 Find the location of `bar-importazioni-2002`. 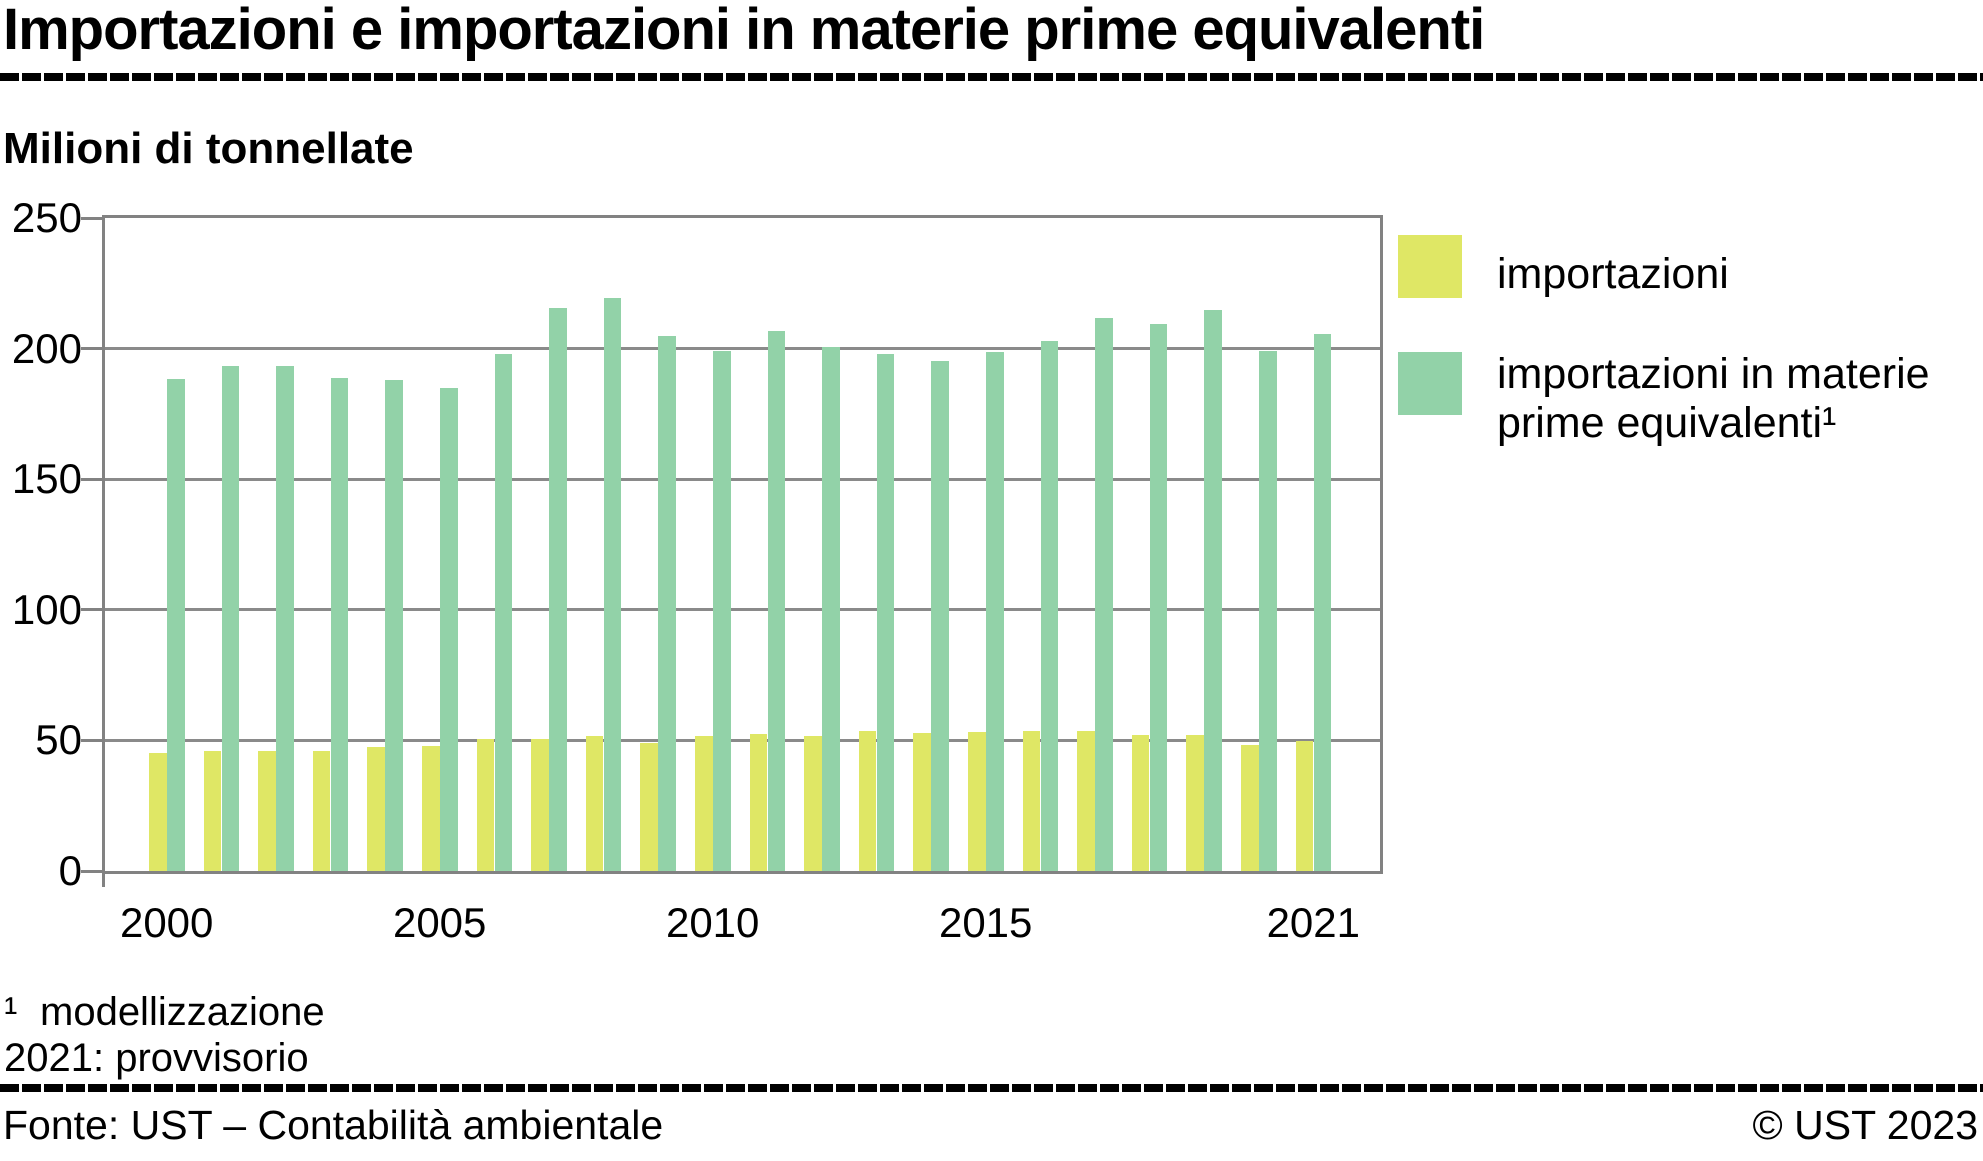

bar-importazioni-2002 is located at coordinates (267, 810).